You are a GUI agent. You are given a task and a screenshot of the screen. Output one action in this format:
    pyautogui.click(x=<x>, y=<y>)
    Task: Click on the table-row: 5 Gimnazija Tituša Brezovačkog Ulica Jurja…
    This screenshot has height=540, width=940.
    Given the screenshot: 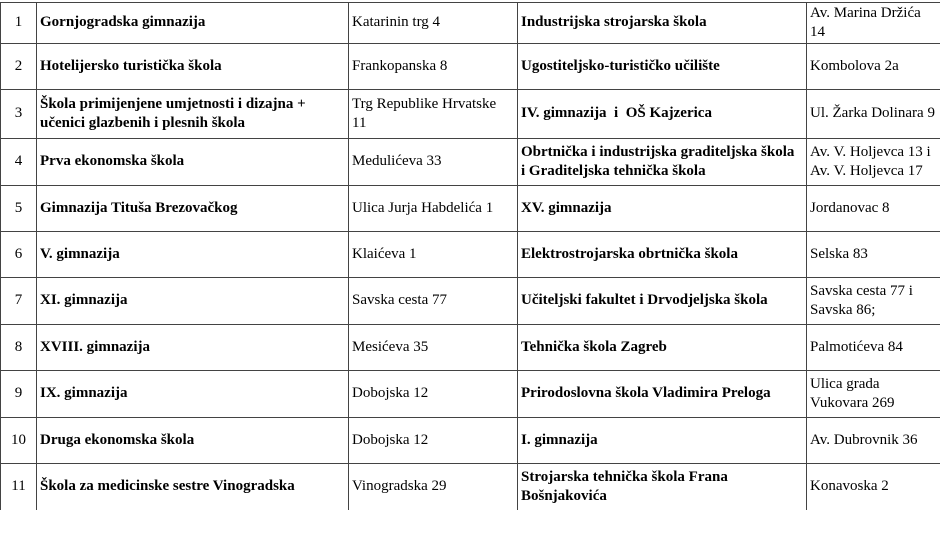 What is the action you would take?
    pyautogui.click(x=470, y=208)
    